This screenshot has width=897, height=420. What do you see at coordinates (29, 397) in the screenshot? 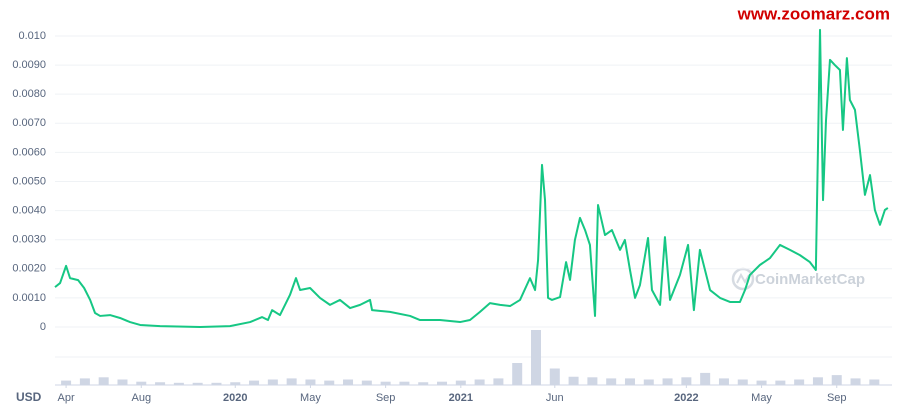
I see `currency-label: USD` at bounding box center [29, 397].